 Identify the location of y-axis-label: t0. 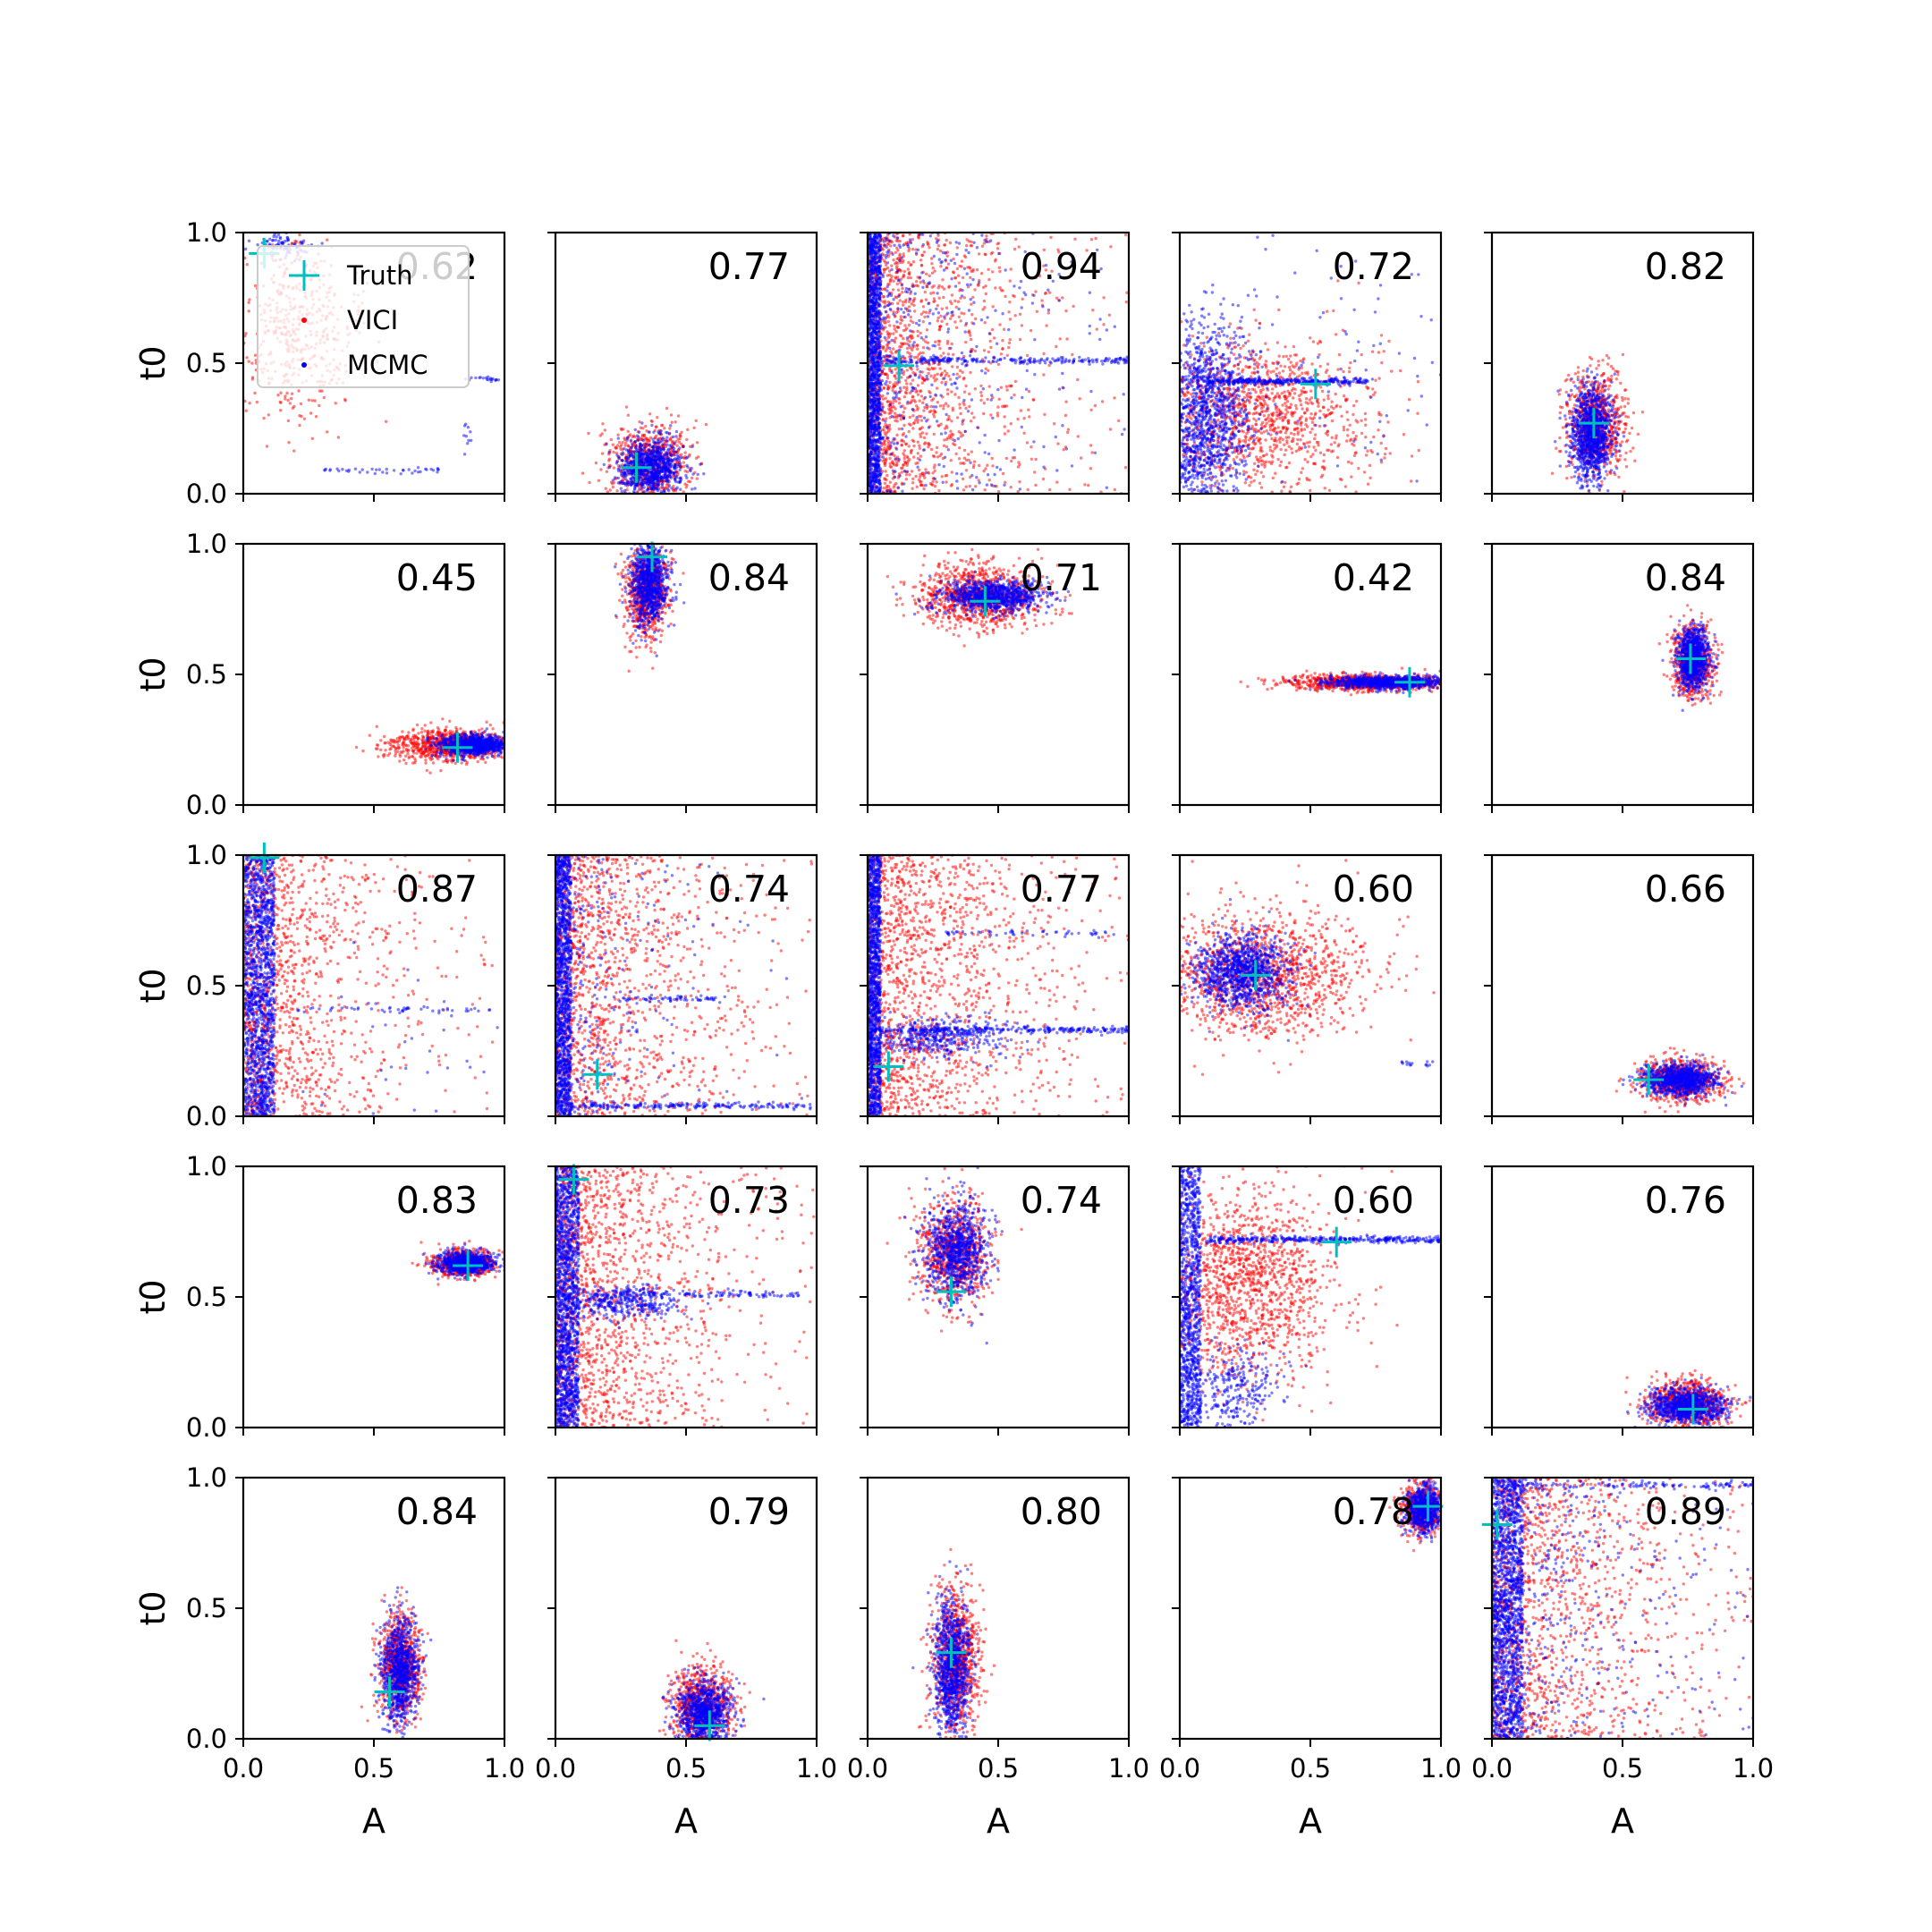
(153, 362).